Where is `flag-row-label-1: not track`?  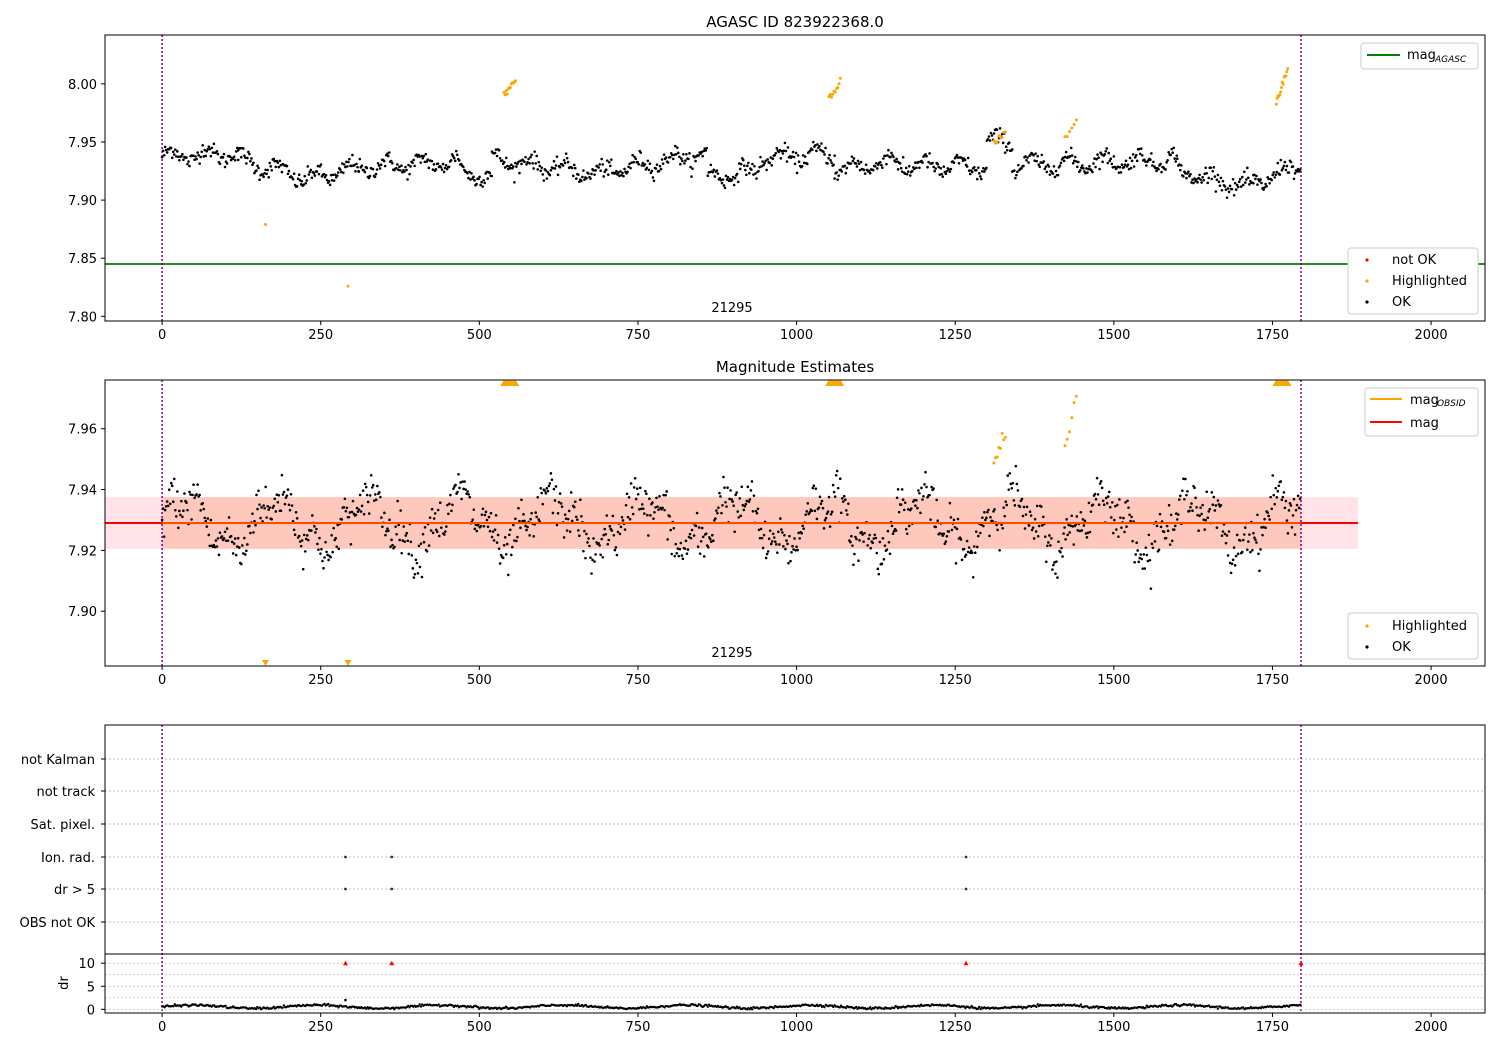 flag-row-label-1: not track is located at coordinates (65, 792).